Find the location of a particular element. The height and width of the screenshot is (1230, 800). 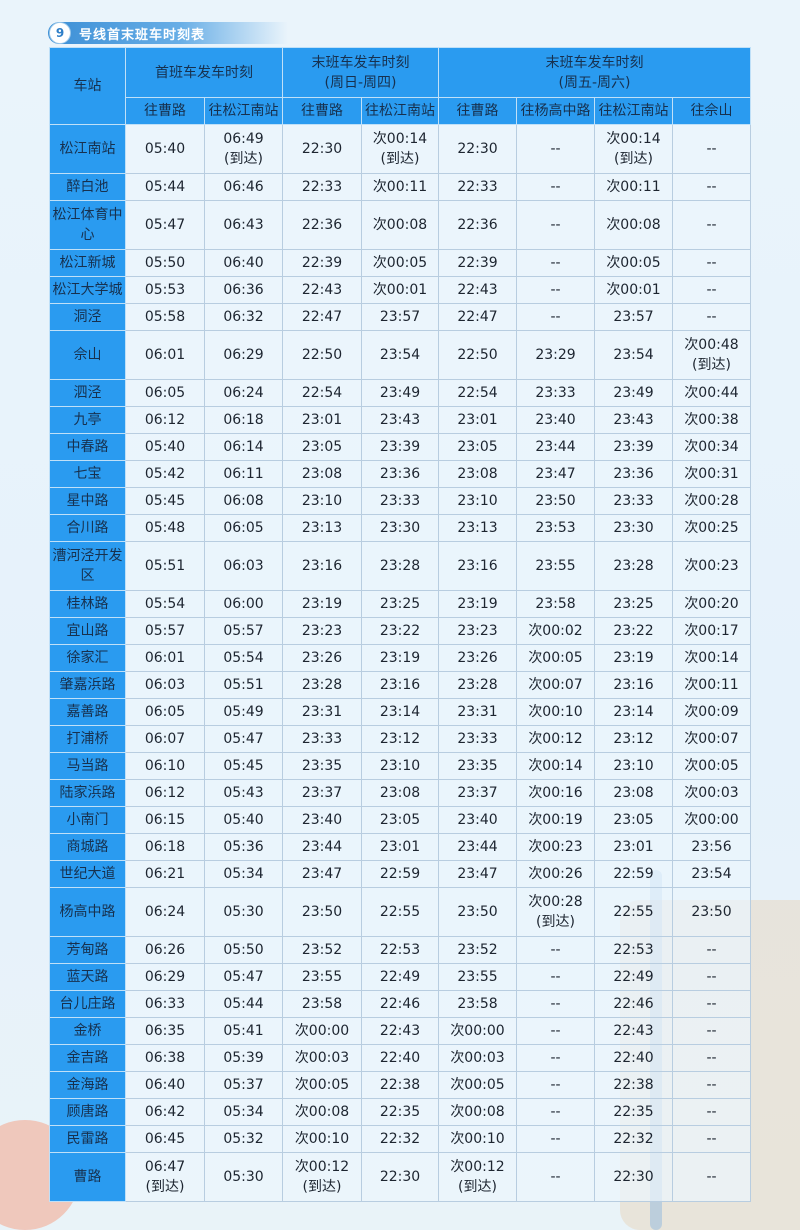

time-cell: 23:29 is located at coordinates (555, 355).